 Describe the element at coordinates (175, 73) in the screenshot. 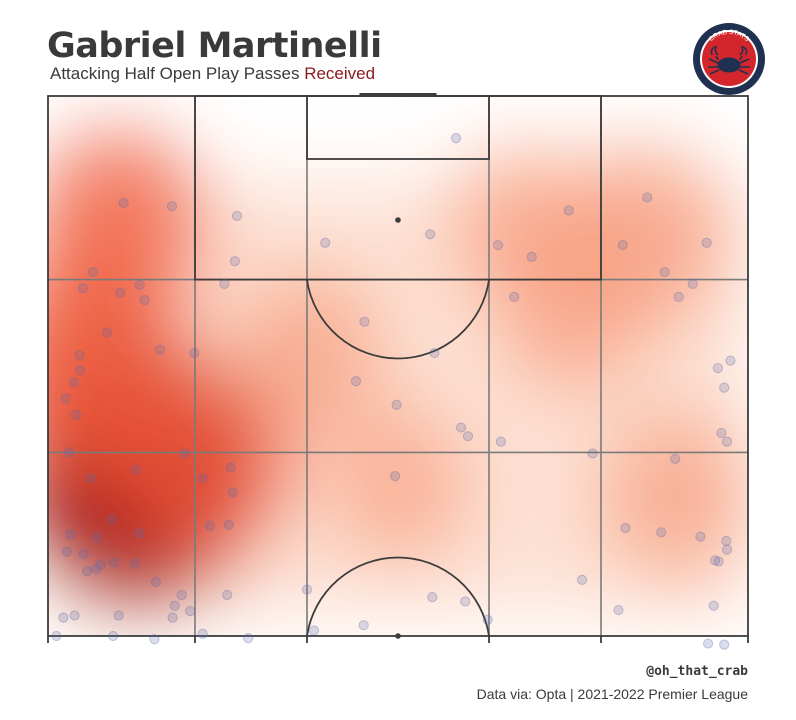

I see `subtitle-main: Attacking Half Open Play Passes` at that location.